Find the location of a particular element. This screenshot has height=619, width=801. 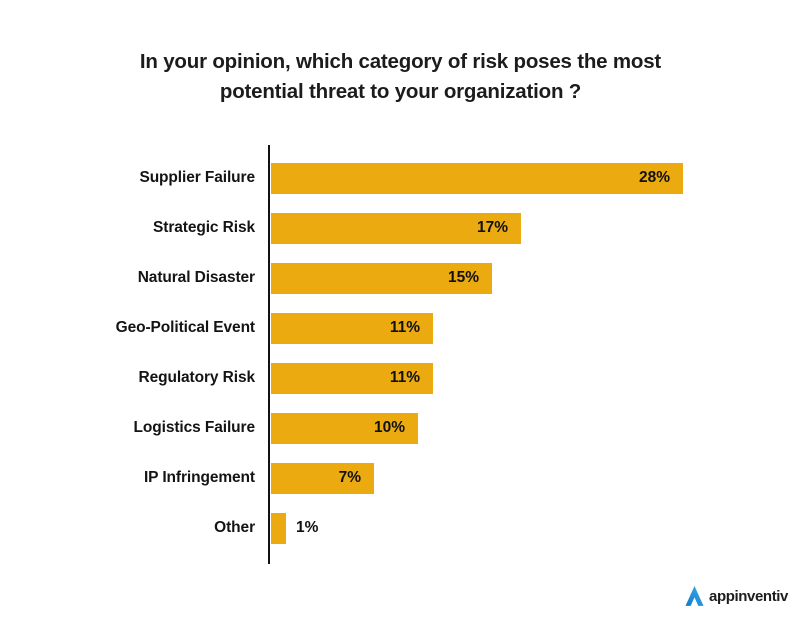

value-label: 15% is located at coordinates (463, 277).